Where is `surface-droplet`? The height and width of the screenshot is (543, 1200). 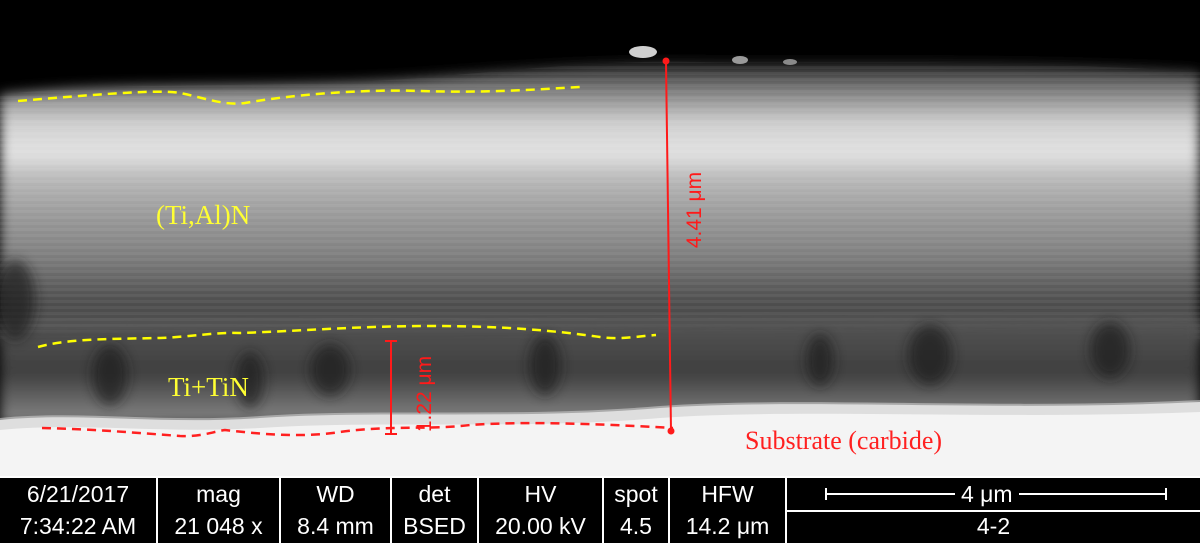
surface-droplet is located at coordinates (643, 52).